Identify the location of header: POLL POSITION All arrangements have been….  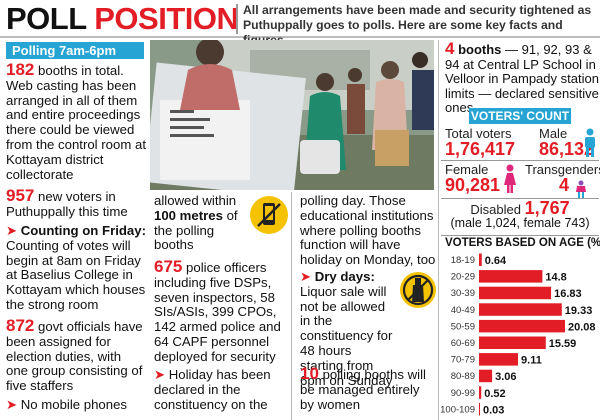
(300, 23).